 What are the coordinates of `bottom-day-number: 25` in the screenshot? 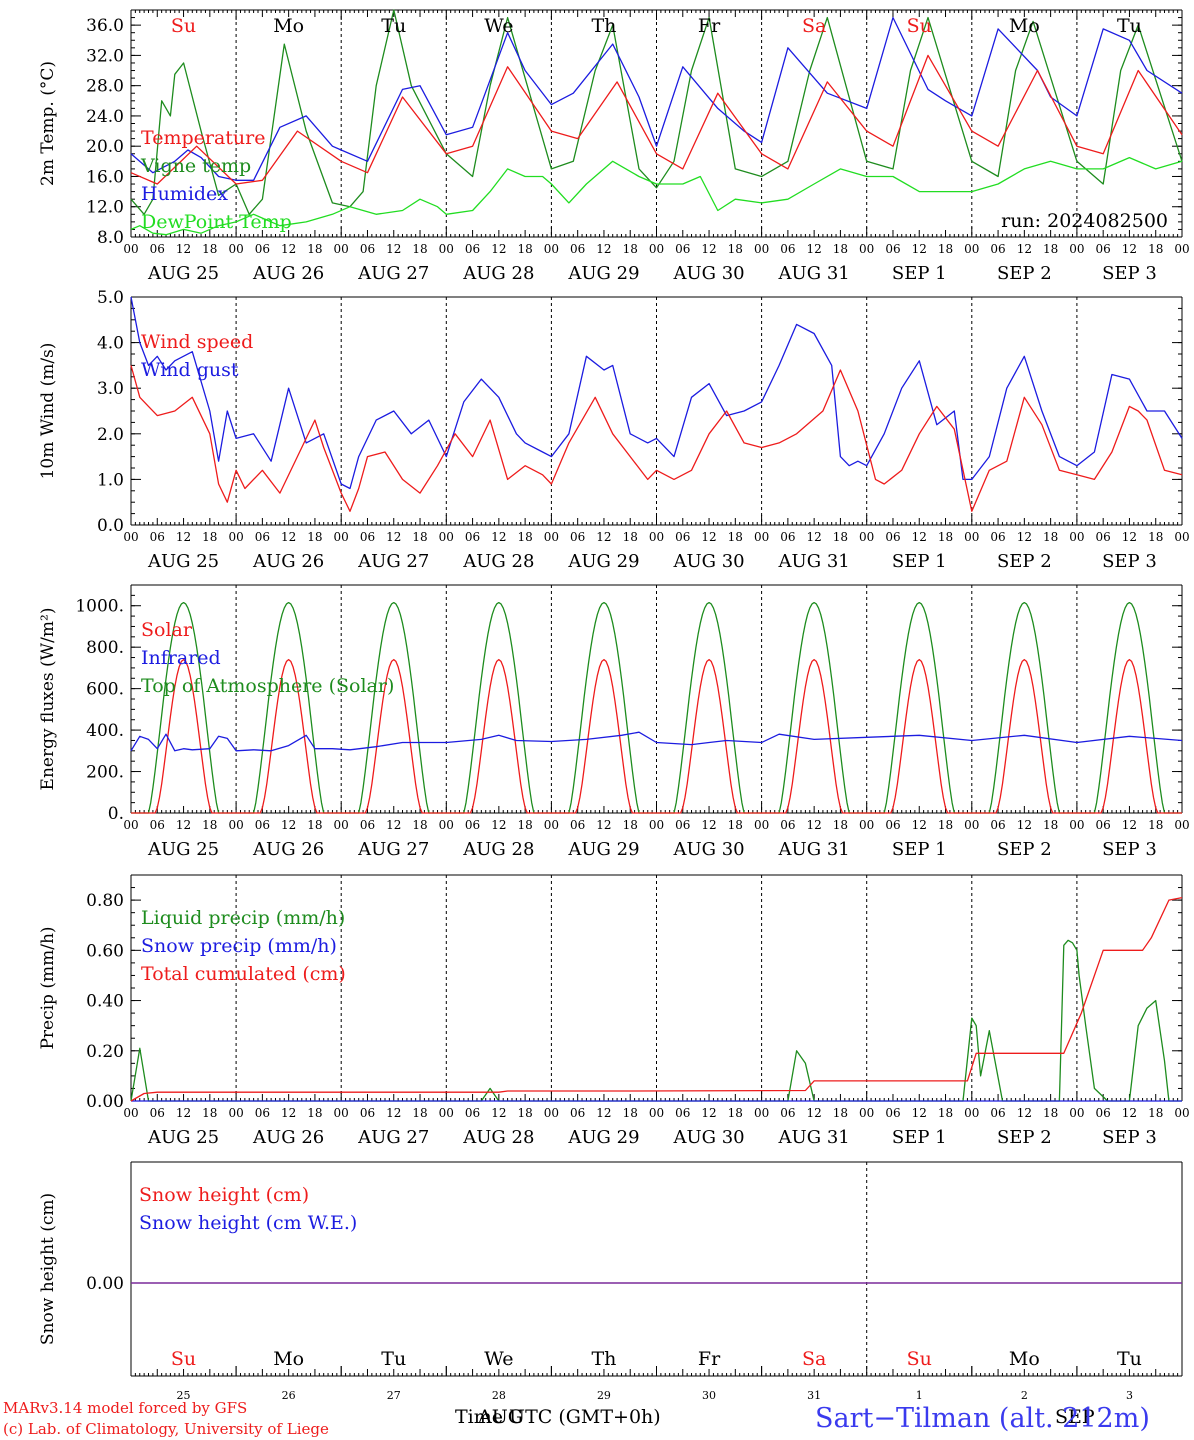 It's located at (184, 1395).